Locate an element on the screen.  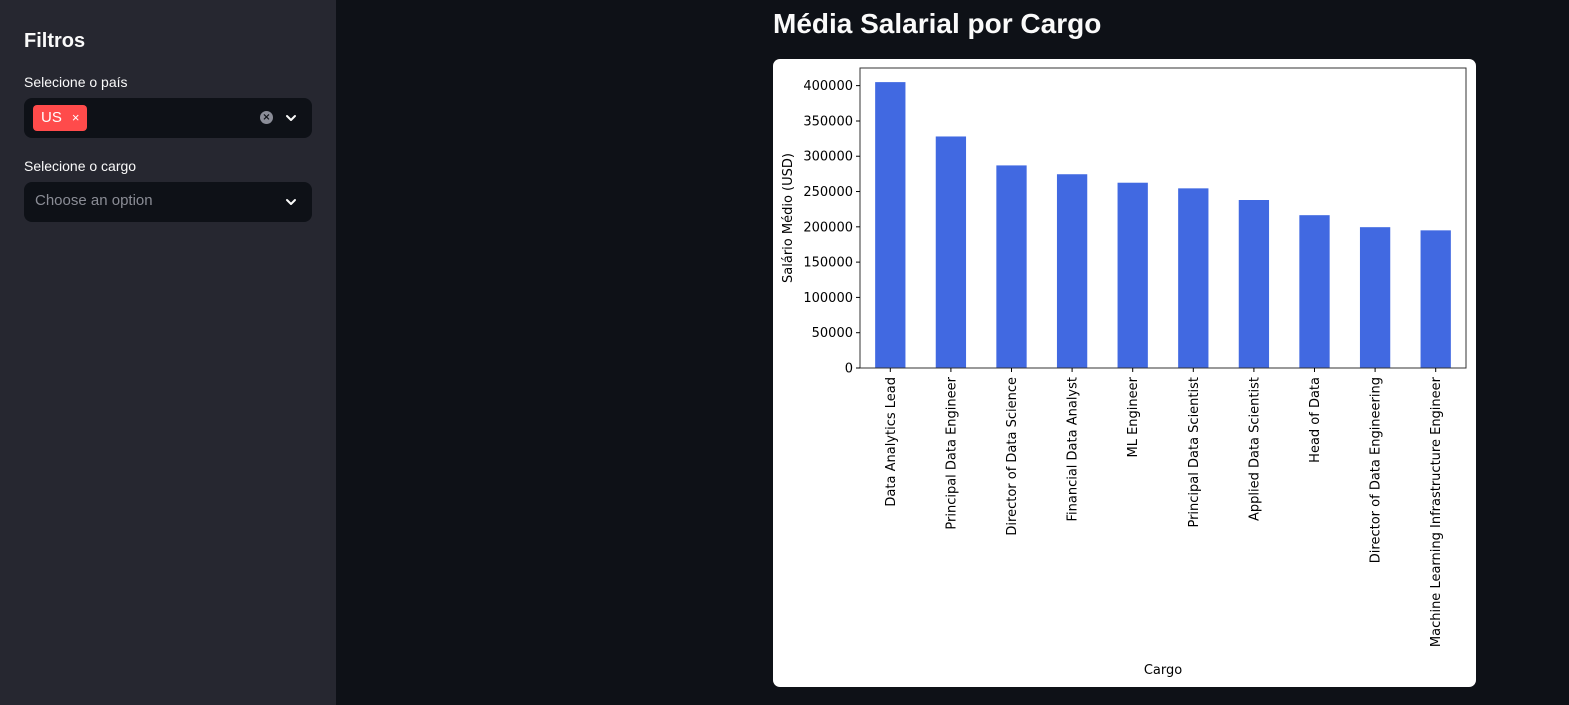
role-placeholder: Choose an option is located at coordinates (94, 200).